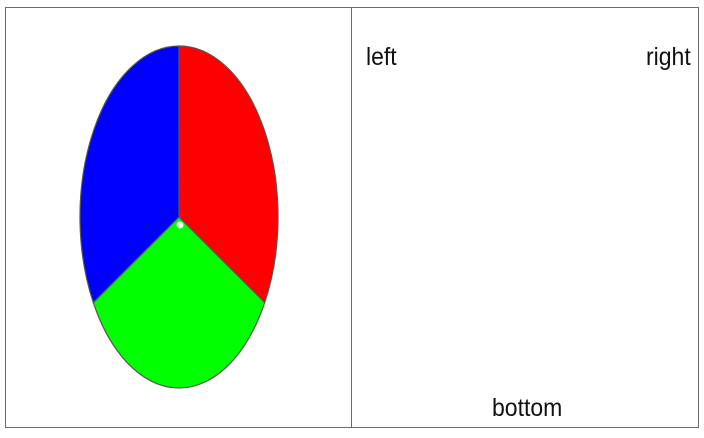  Describe the element at coordinates (180, 225) in the screenshot. I see `pie-center-dot` at that location.